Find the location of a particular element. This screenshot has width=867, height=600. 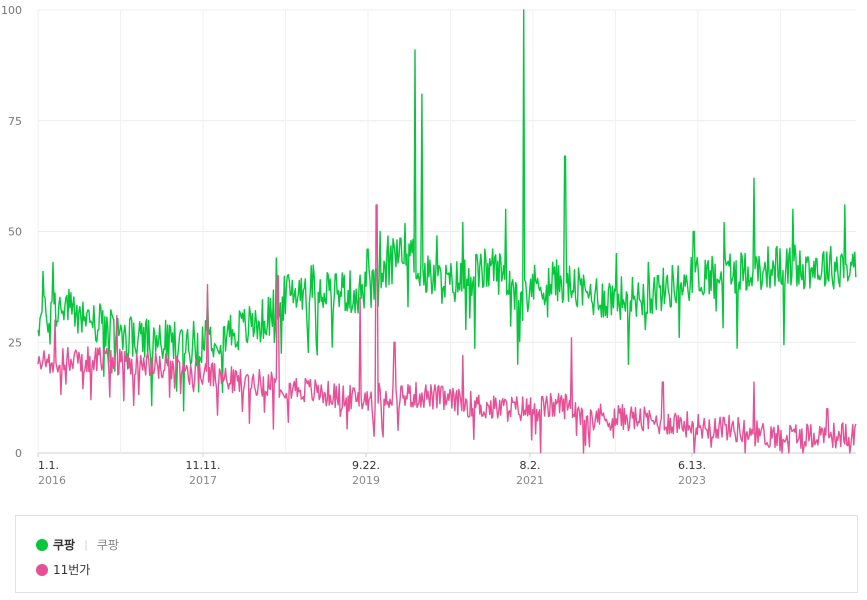

x-tick-year: 2023 is located at coordinates (692, 480).